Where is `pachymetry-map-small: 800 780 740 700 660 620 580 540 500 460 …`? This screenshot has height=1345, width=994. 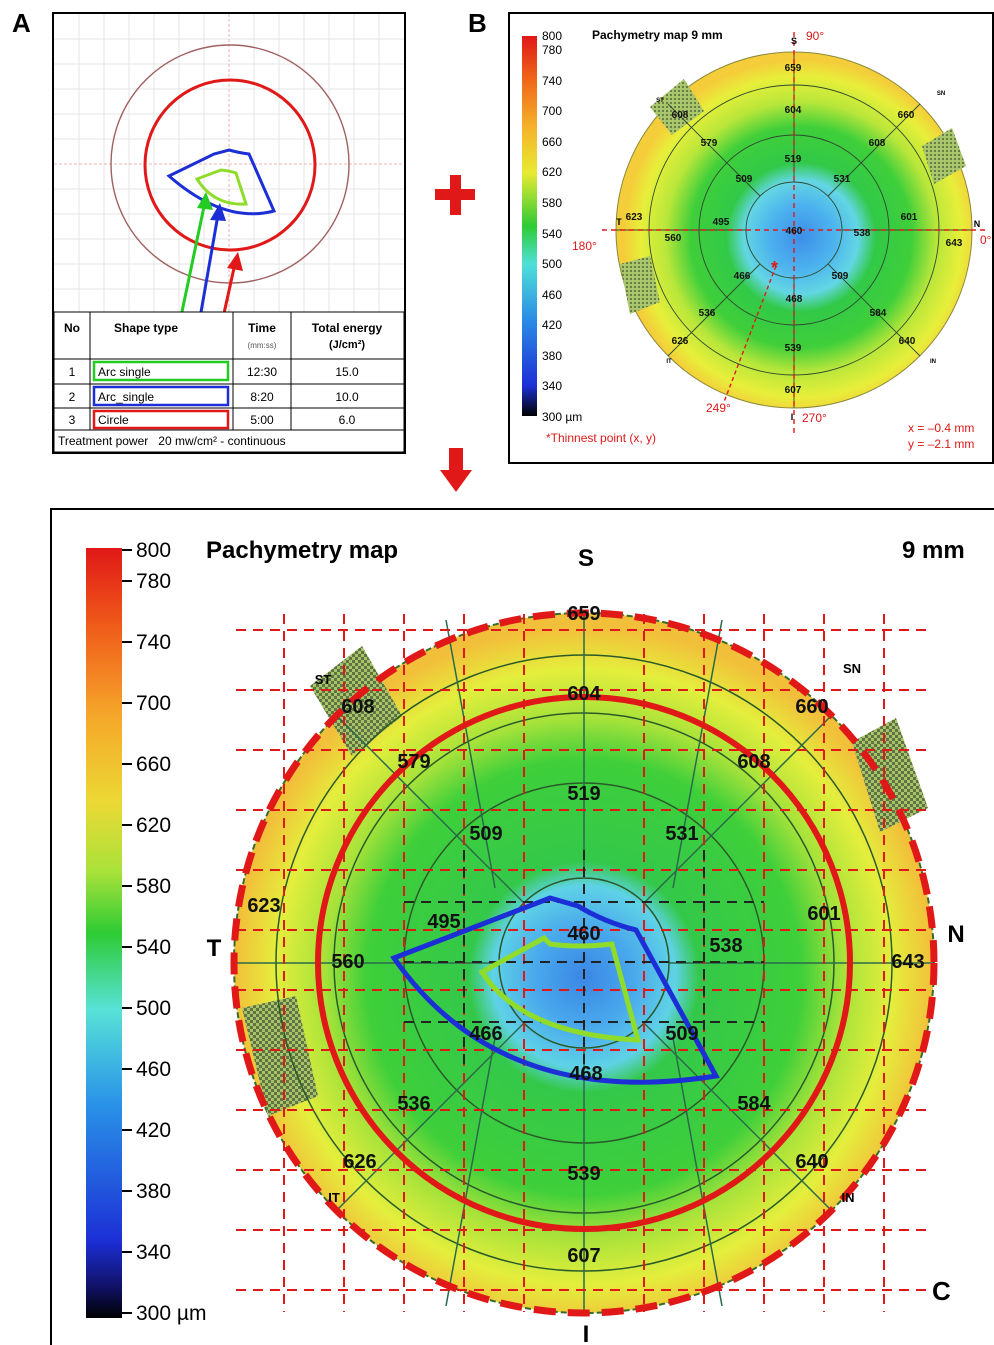
pachymetry-map-small: 800 780 740 700 660 620 580 540 500 460 … is located at coordinates (757, 239).